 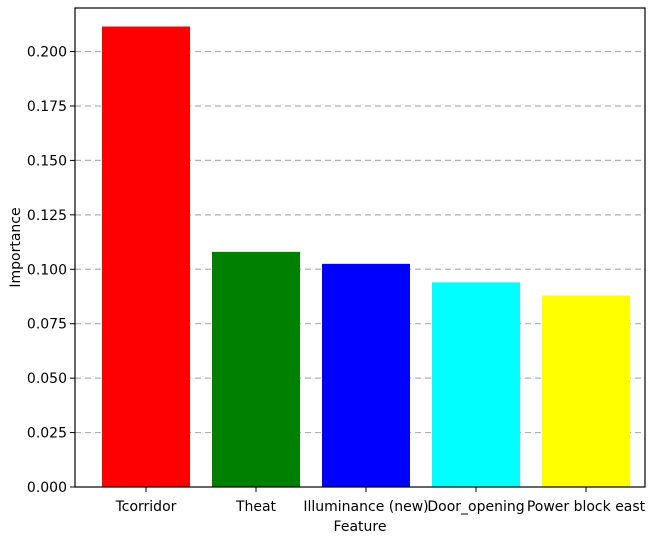 I want to click on y-axis-title: Importance, so click(x=16, y=247).